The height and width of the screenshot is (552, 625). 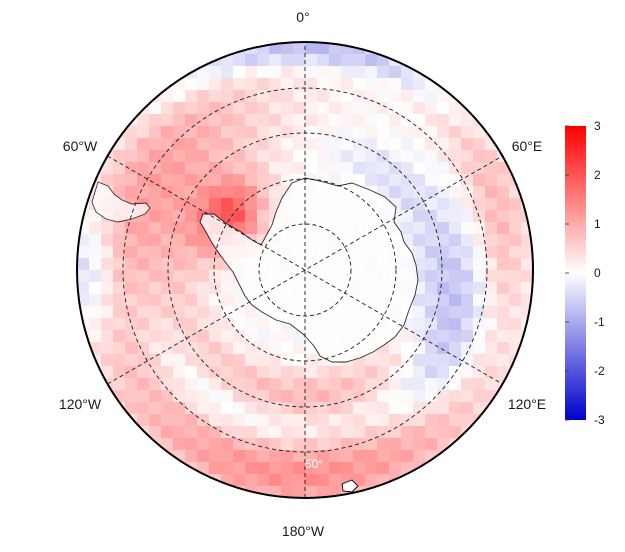 I want to click on antarctica-coastline, so click(x=309, y=270).